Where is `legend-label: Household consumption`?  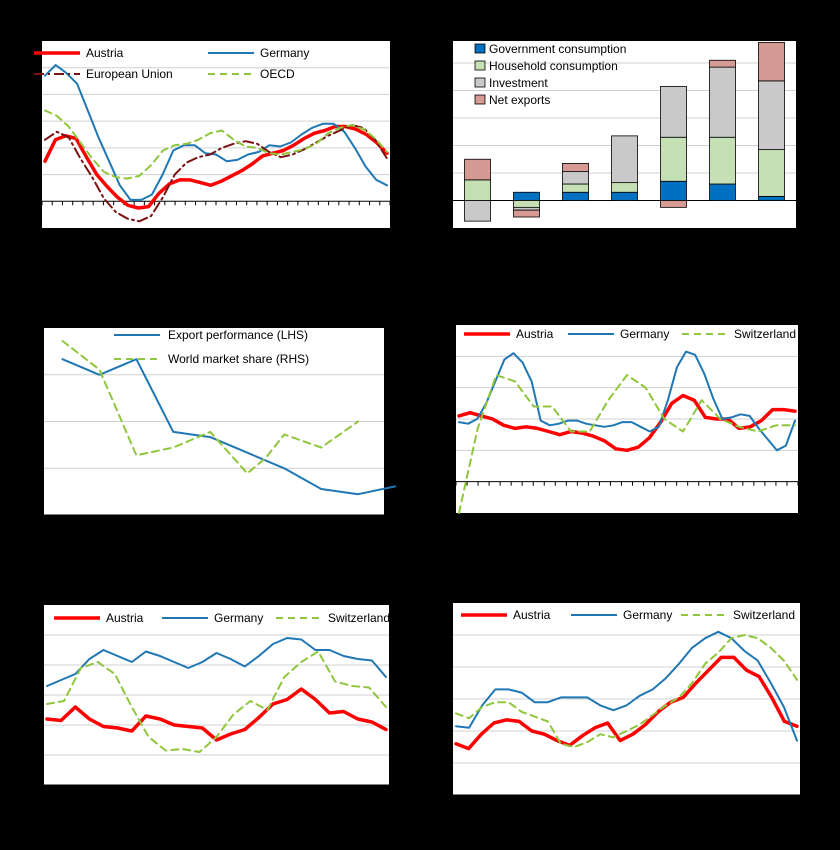 legend-label: Household consumption is located at coordinates (553, 66).